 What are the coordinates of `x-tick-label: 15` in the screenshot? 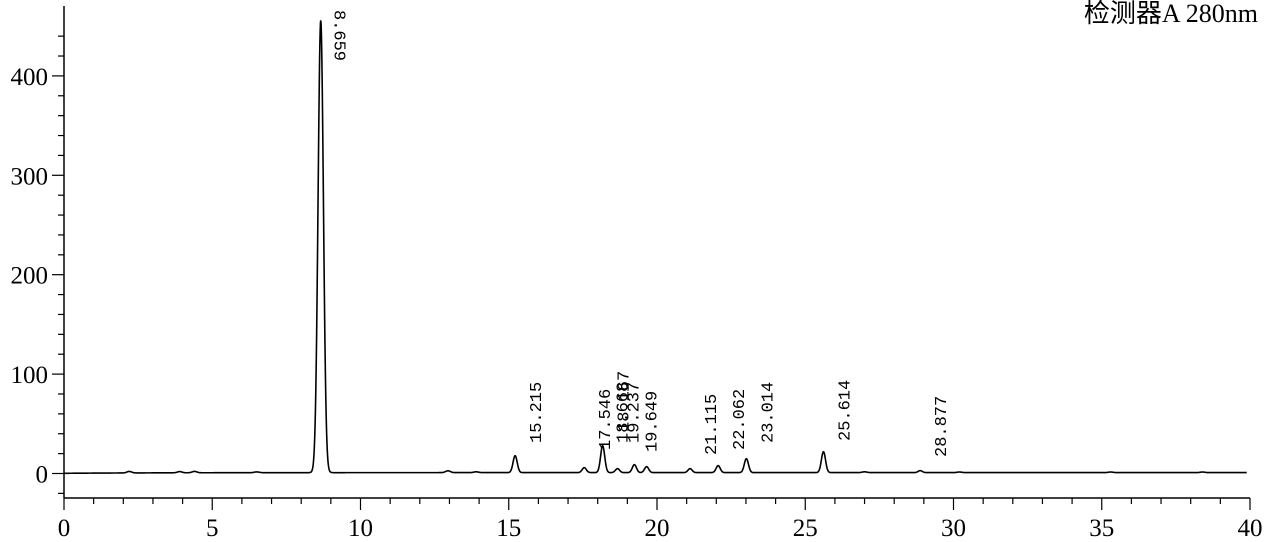 It's located at (508, 528).